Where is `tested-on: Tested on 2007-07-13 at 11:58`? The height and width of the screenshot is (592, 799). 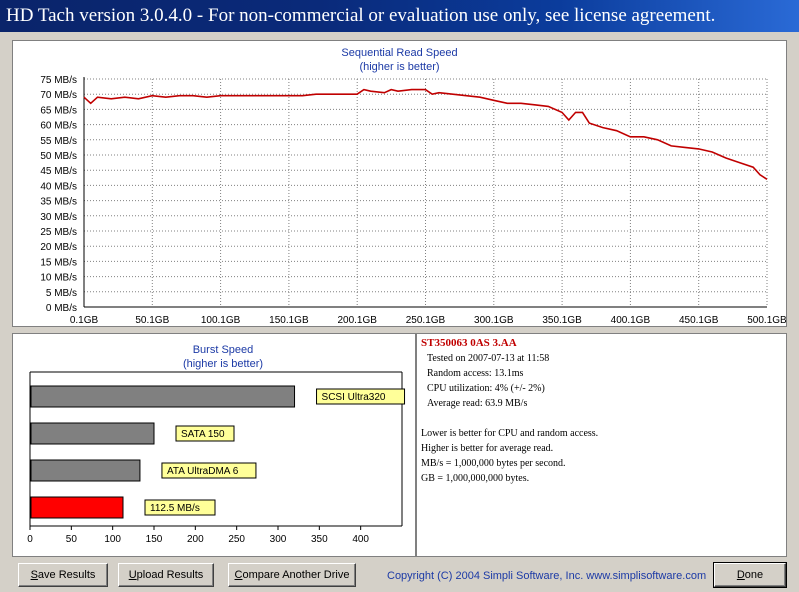 tested-on: Tested on 2007-07-13 at 11:58 is located at coordinates (488, 358).